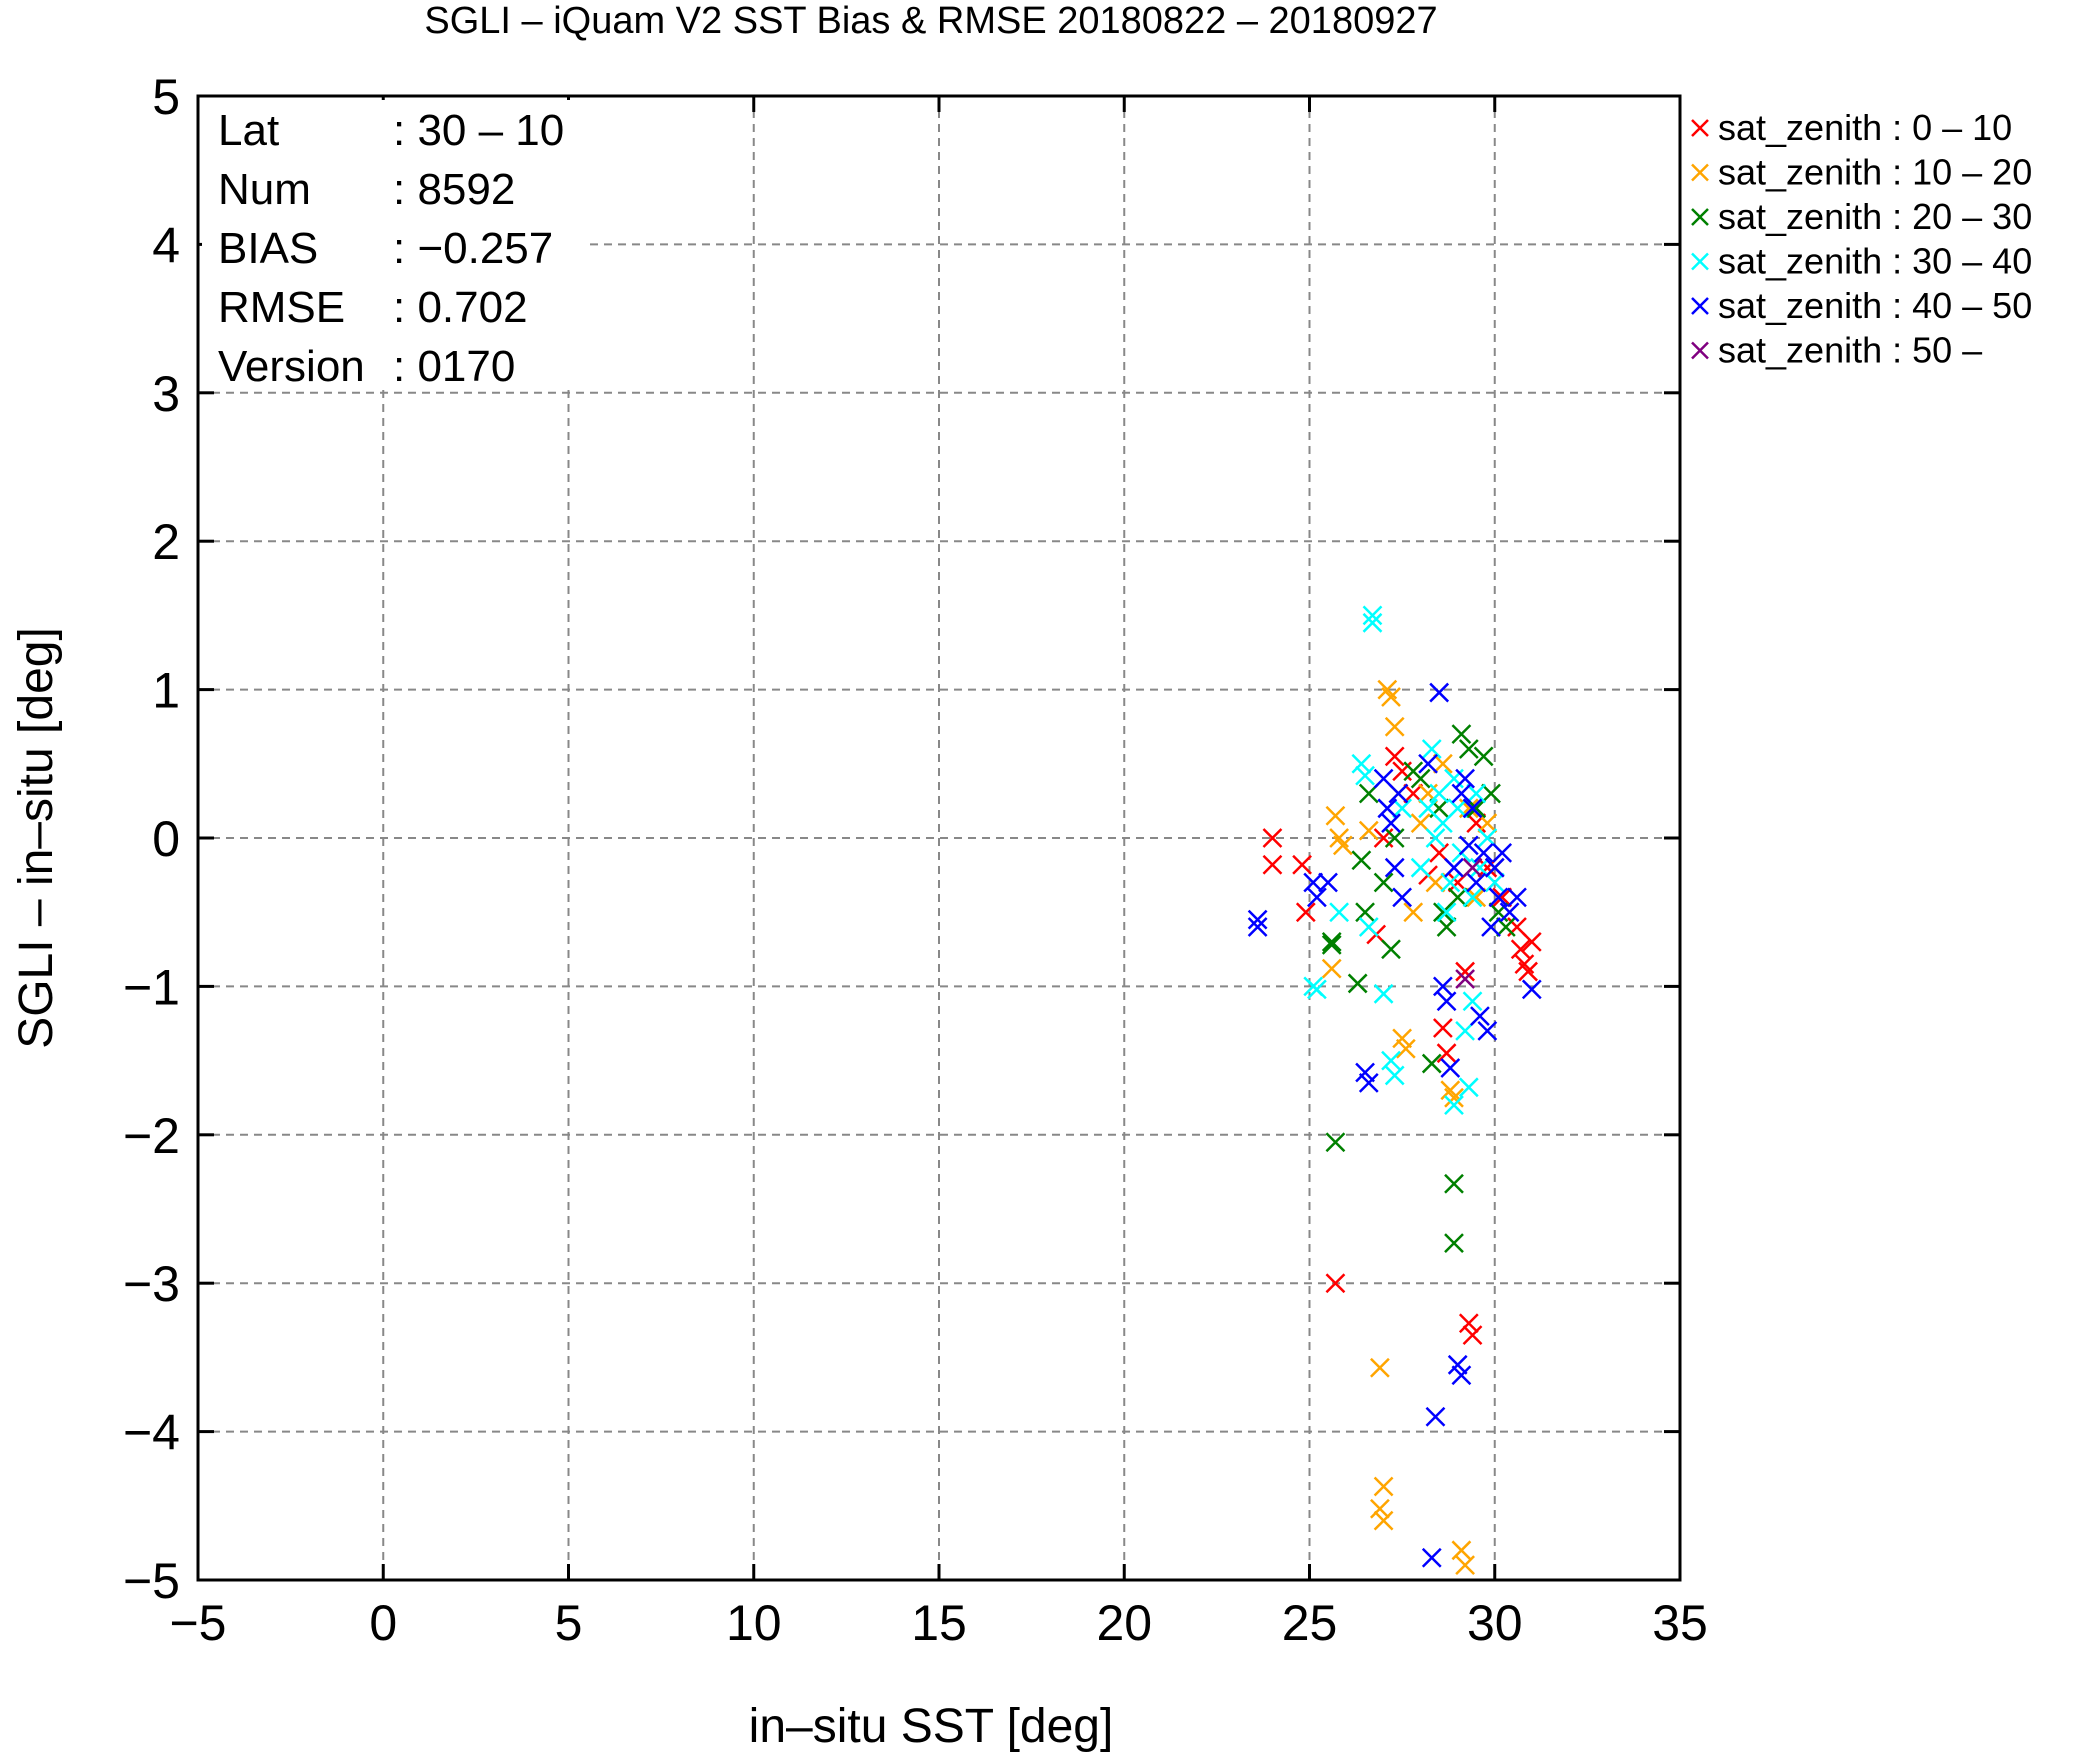 The height and width of the screenshot is (1755, 2081). I want to click on y-tick-label: 0, so click(166, 839).